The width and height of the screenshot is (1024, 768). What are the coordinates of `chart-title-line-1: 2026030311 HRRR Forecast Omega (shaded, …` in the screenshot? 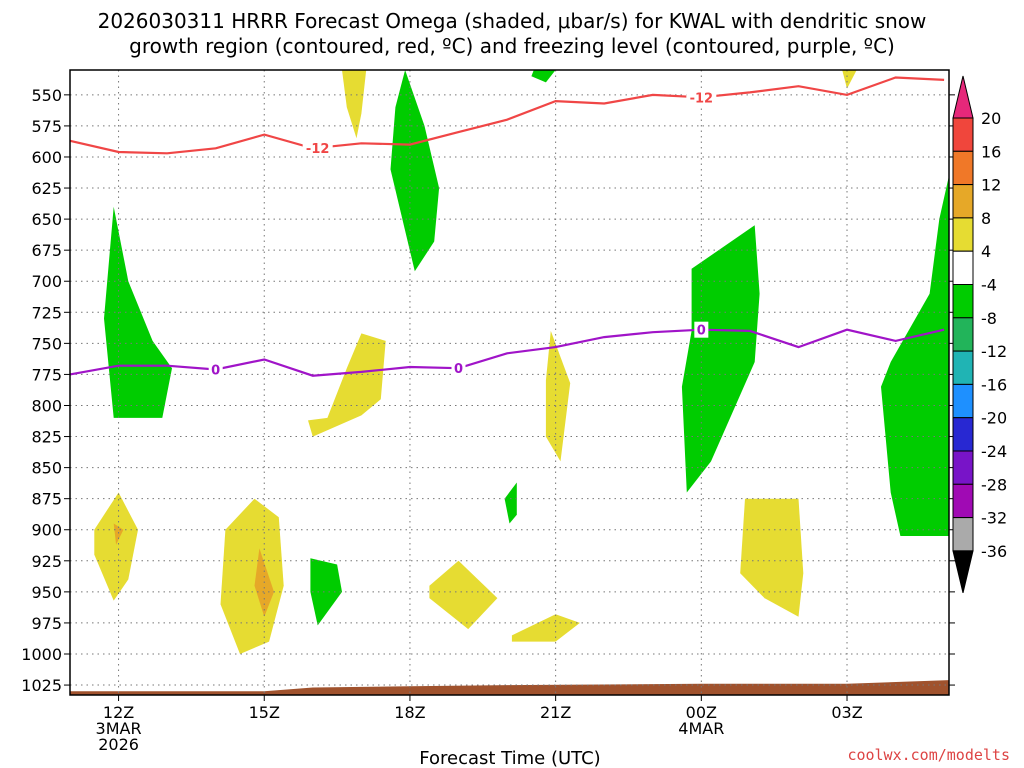 It's located at (512, 21).